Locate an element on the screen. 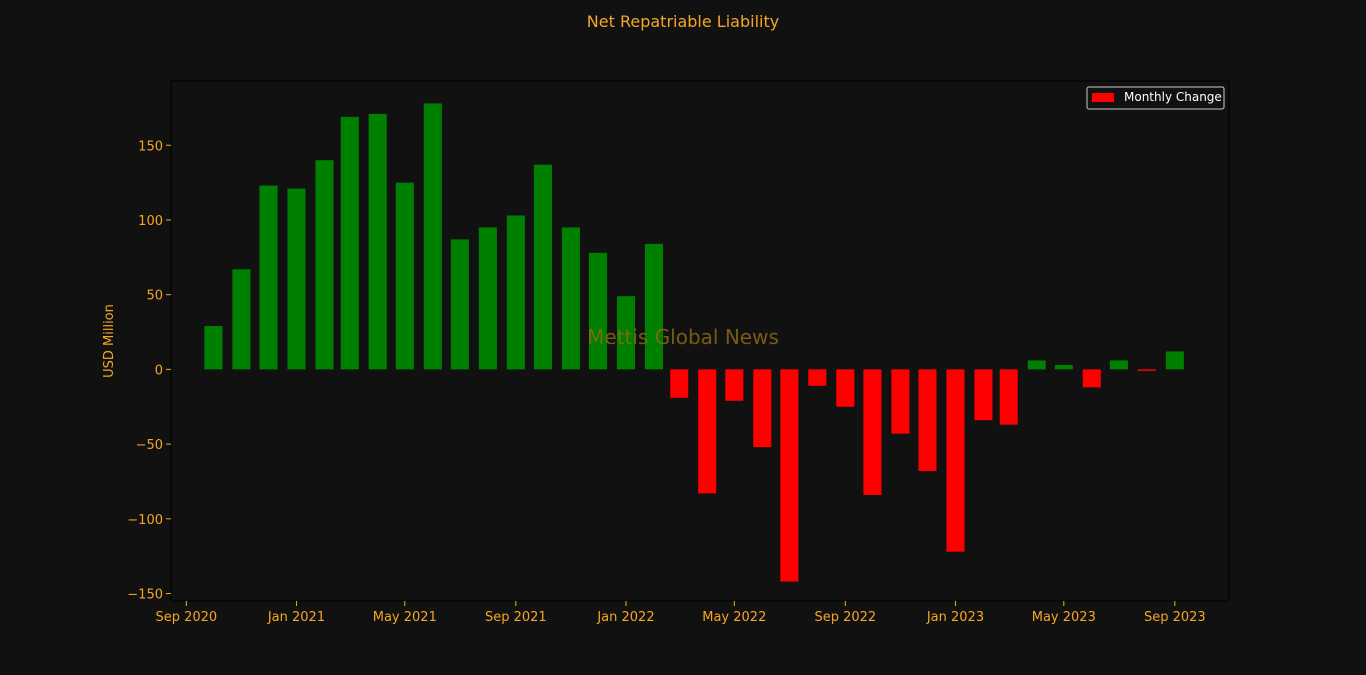  y-axis: −150 −100 −50 0 50 100 150 is located at coordinates (149, 371).